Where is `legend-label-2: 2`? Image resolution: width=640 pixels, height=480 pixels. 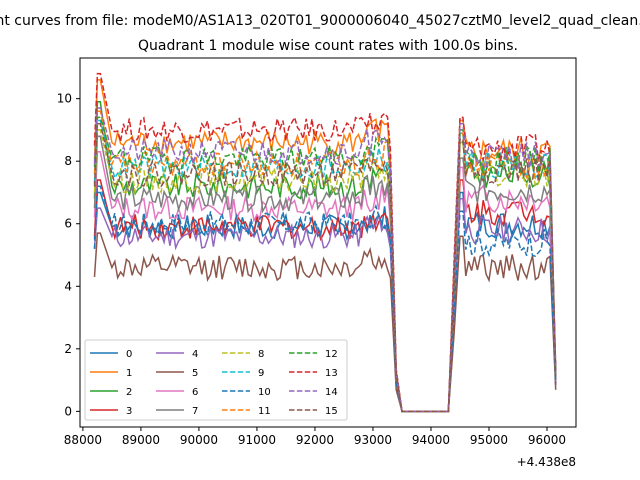
legend-label-2: 2 is located at coordinates (129, 392).